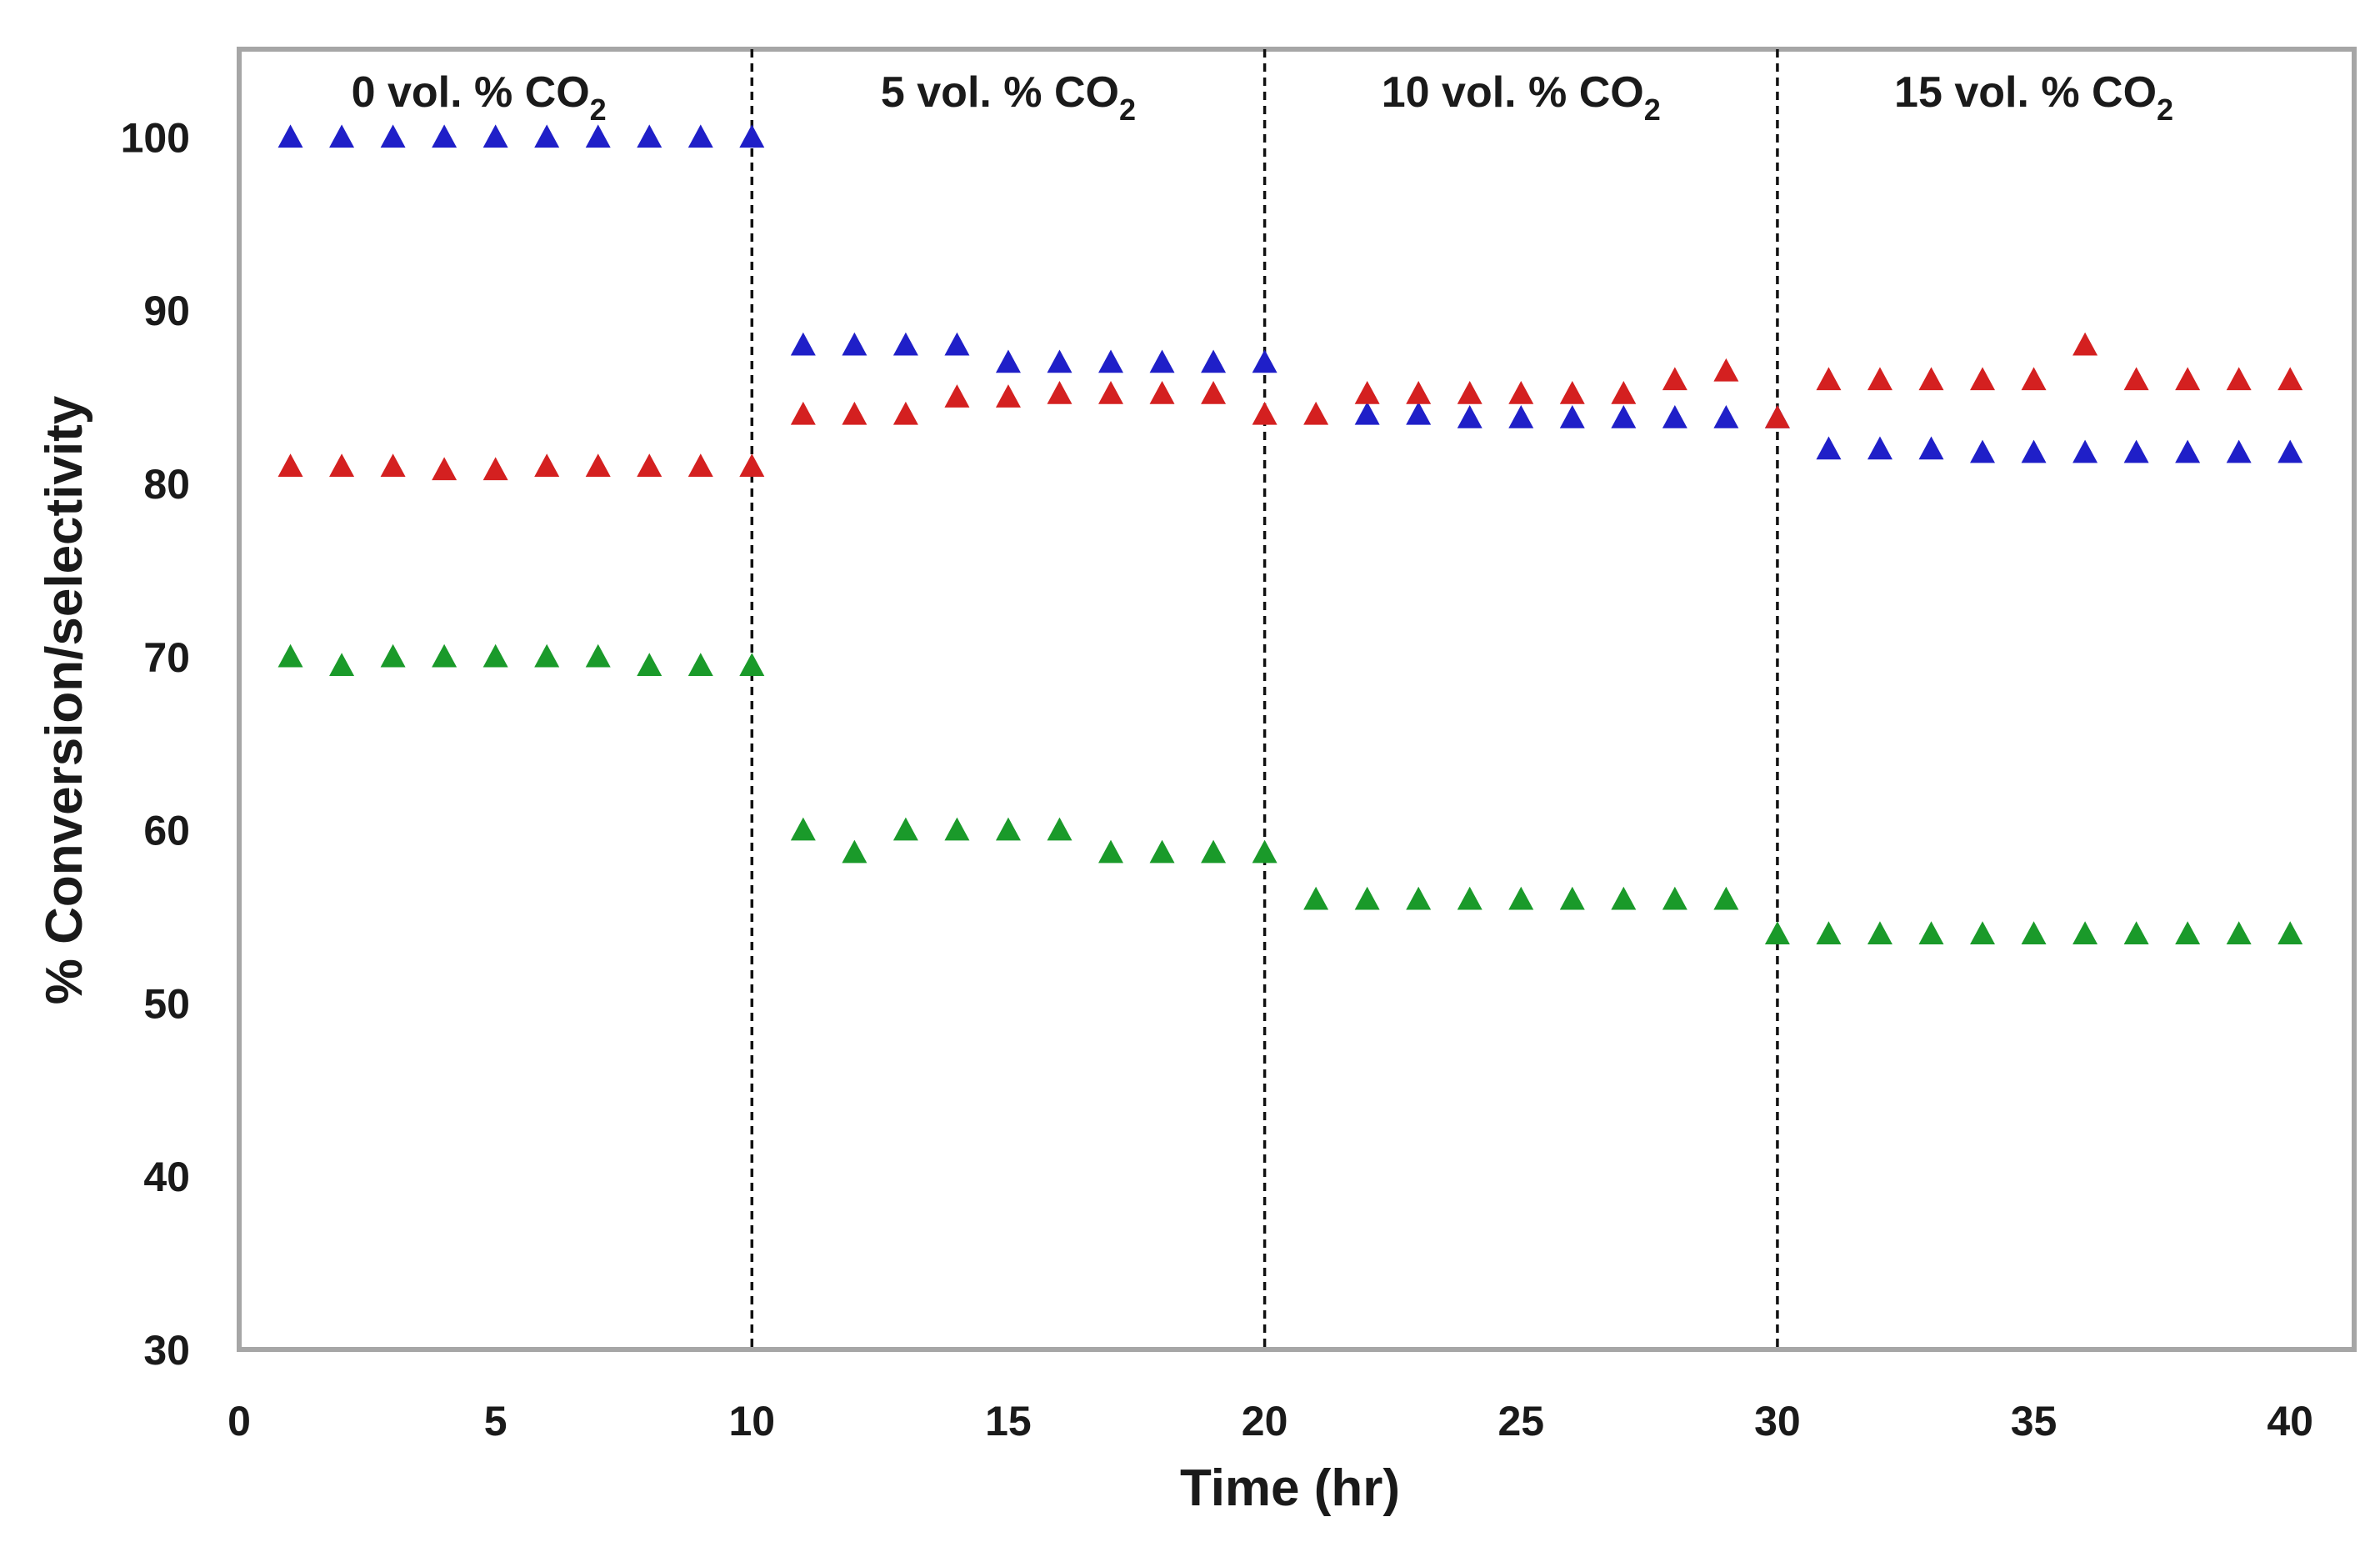 Image resolution: width=2380 pixels, height=1542 pixels. I want to click on x-axis-ticks: 0 5 10 15 20 25 30 35 40, so click(1270, 1421).